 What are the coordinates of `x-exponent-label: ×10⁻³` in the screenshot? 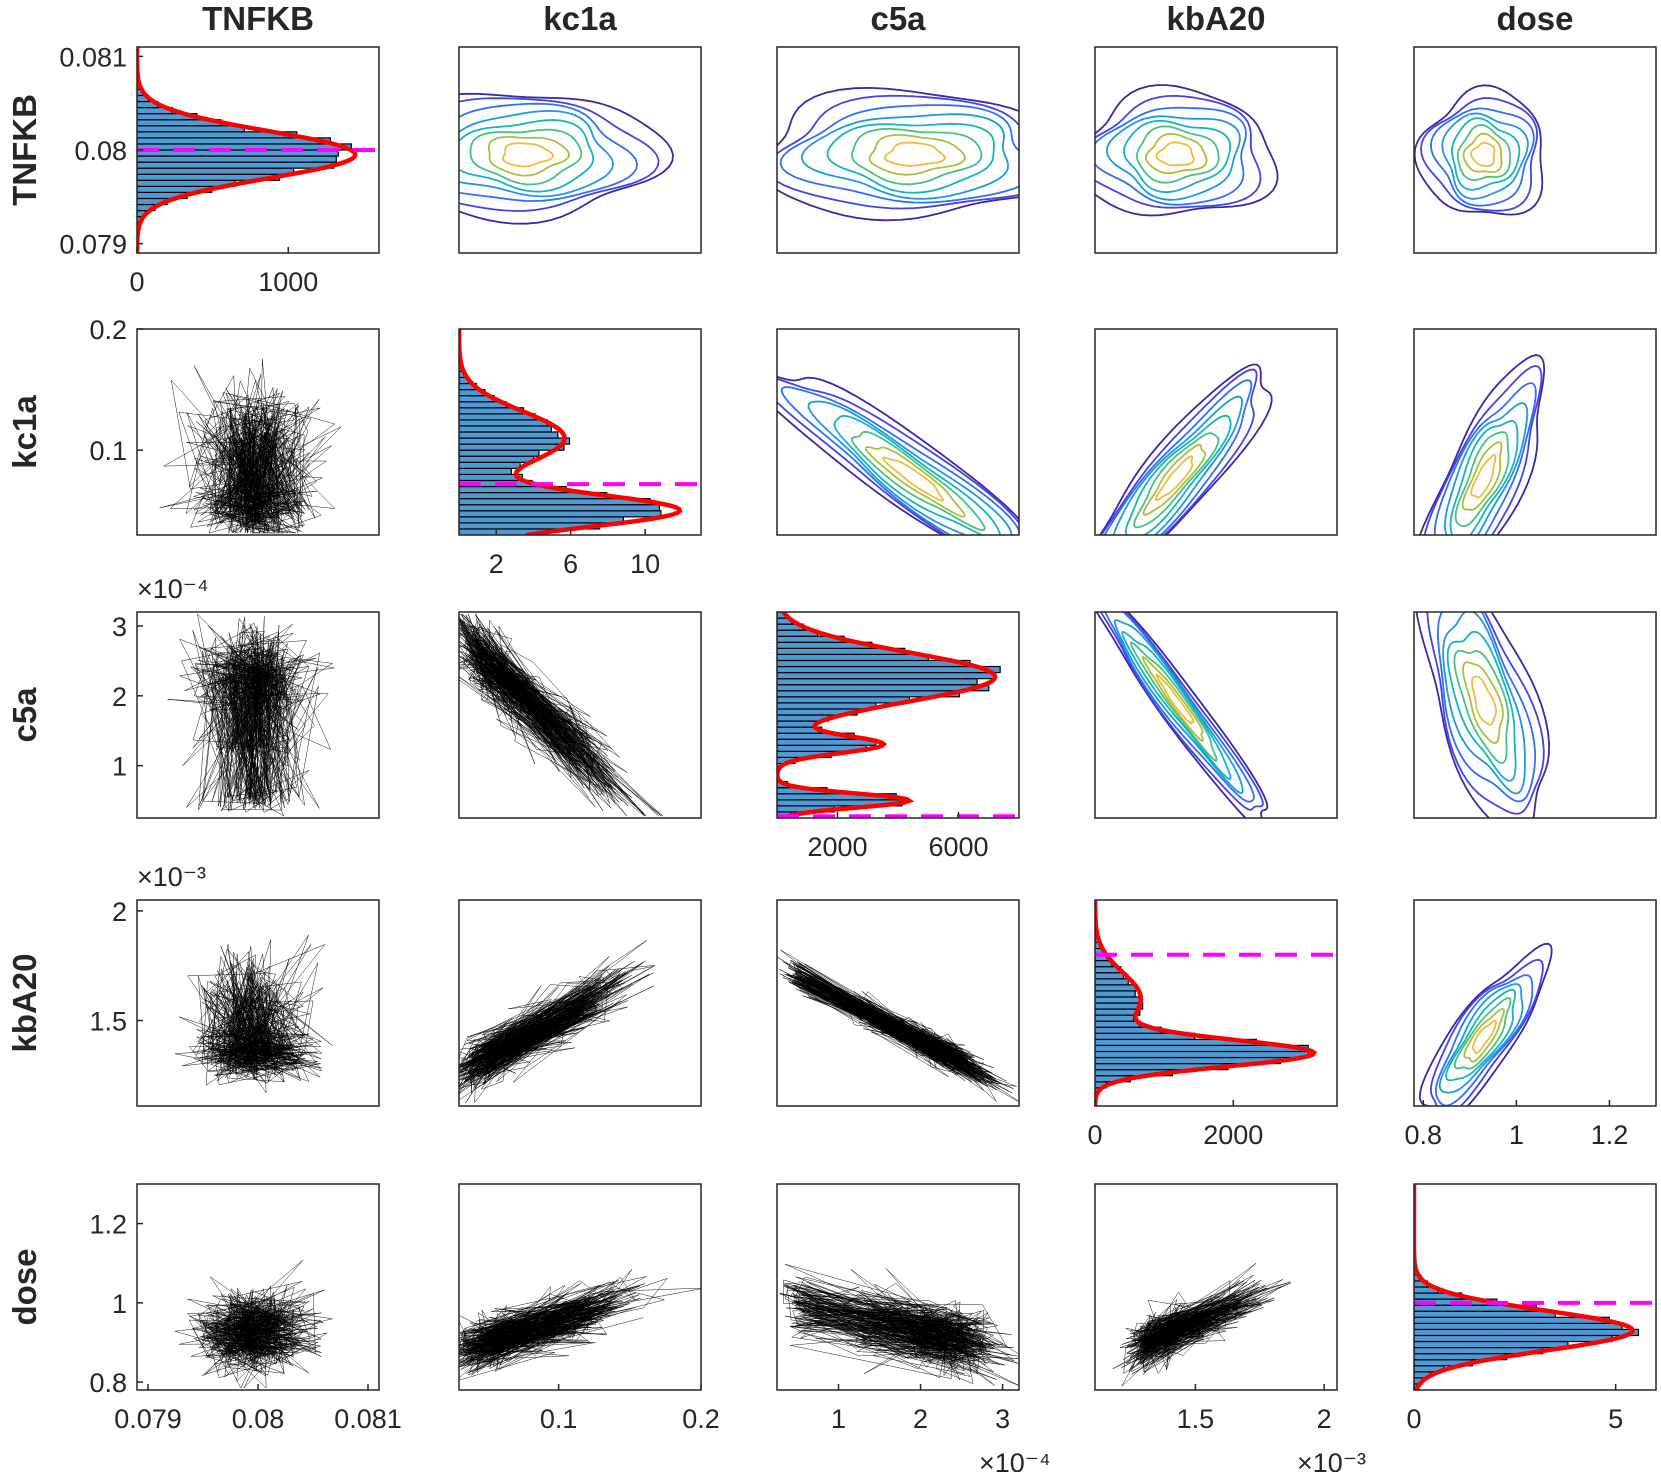 It's located at (1331, 1460).